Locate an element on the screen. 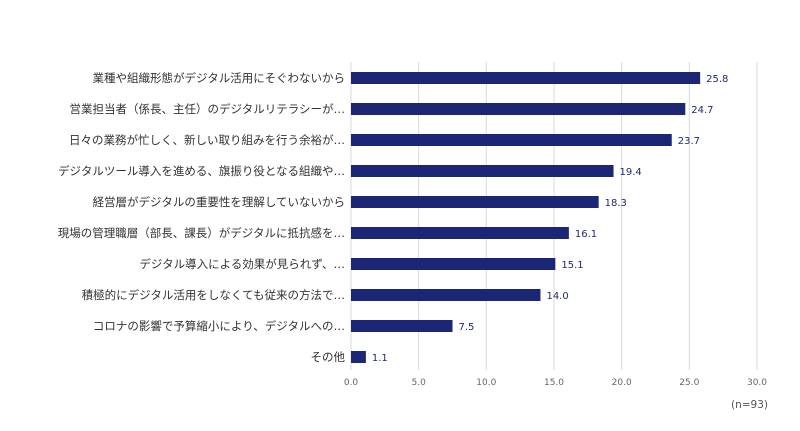 The width and height of the screenshot is (800, 431). x-tick-label: 10.0 is located at coordinates (486, 383).